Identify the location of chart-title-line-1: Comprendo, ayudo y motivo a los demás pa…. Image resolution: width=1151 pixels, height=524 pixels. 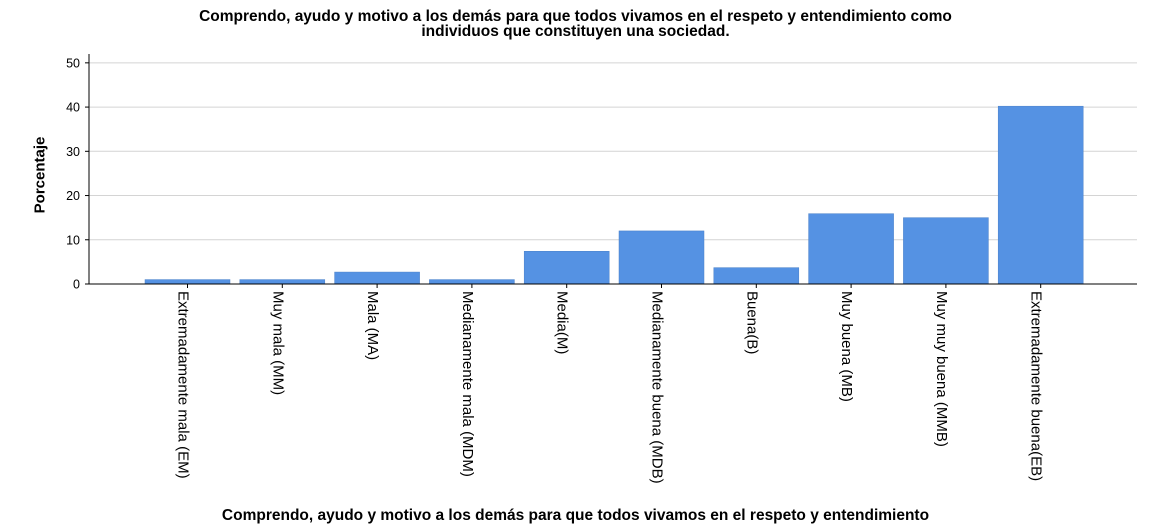
(575, 16).